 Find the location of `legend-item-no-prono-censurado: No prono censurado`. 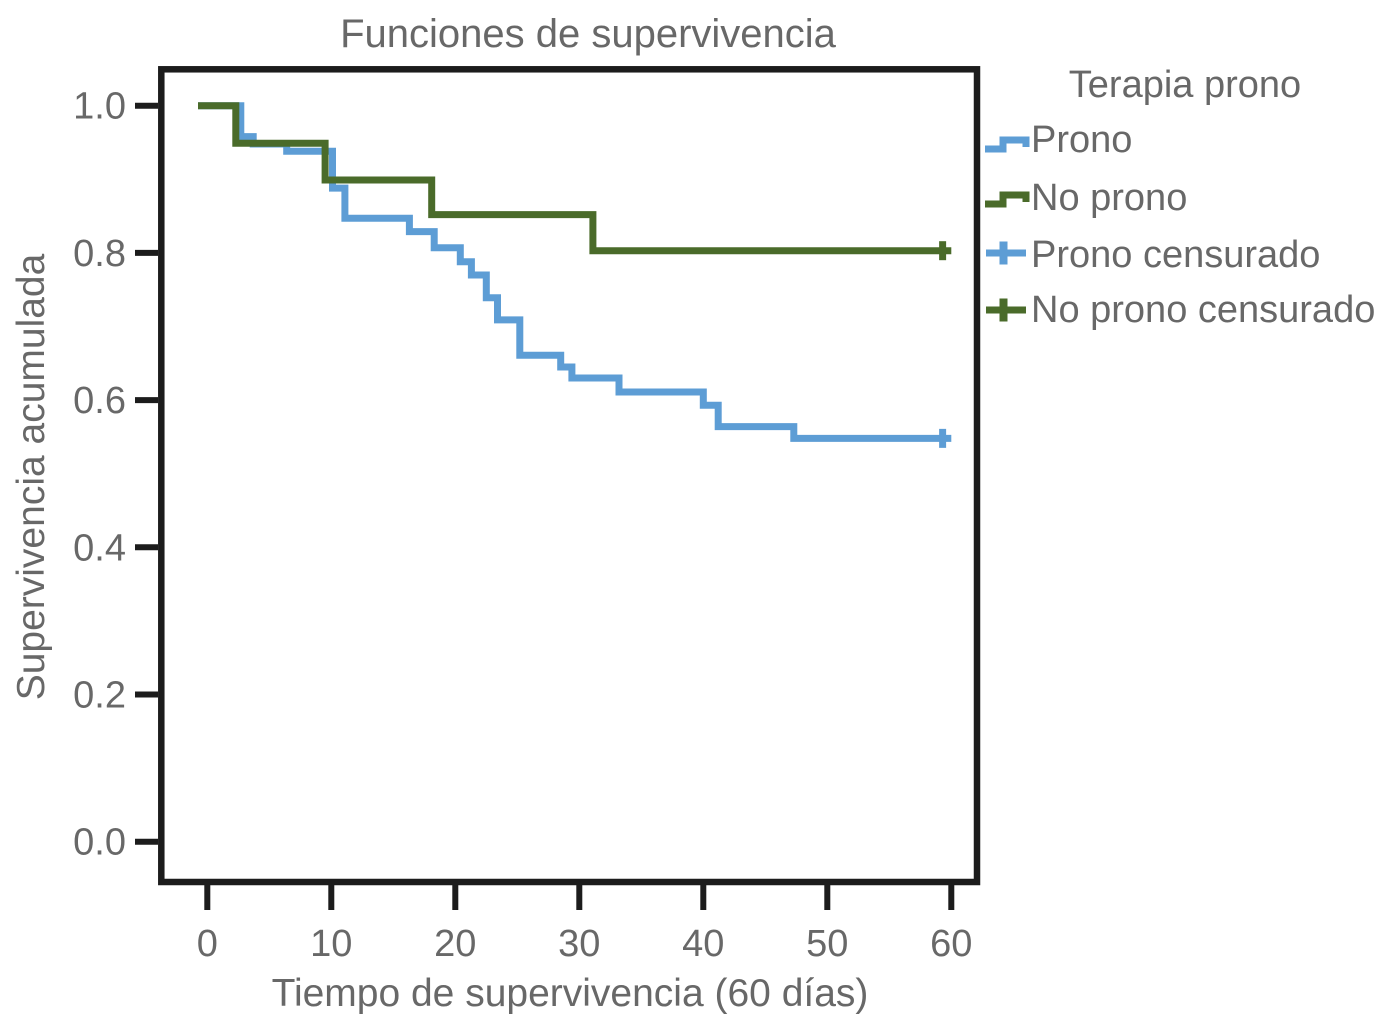

legend-item-no-prono-censurado: No prono censurado is located at coordinates (1180, 310).